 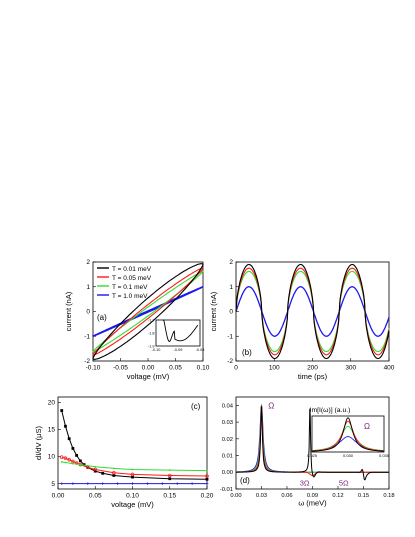 What do you see at coordinates (247, 352) in the screenshot?
I see `panel-b-label: (b)` at bounding box center [247, 352].